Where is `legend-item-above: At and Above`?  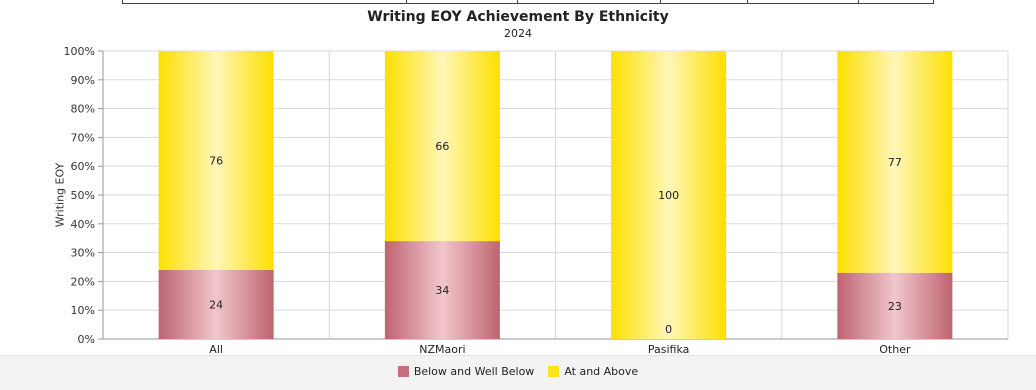
legend-item-above: At and Above is located at coordinates (593, 371).